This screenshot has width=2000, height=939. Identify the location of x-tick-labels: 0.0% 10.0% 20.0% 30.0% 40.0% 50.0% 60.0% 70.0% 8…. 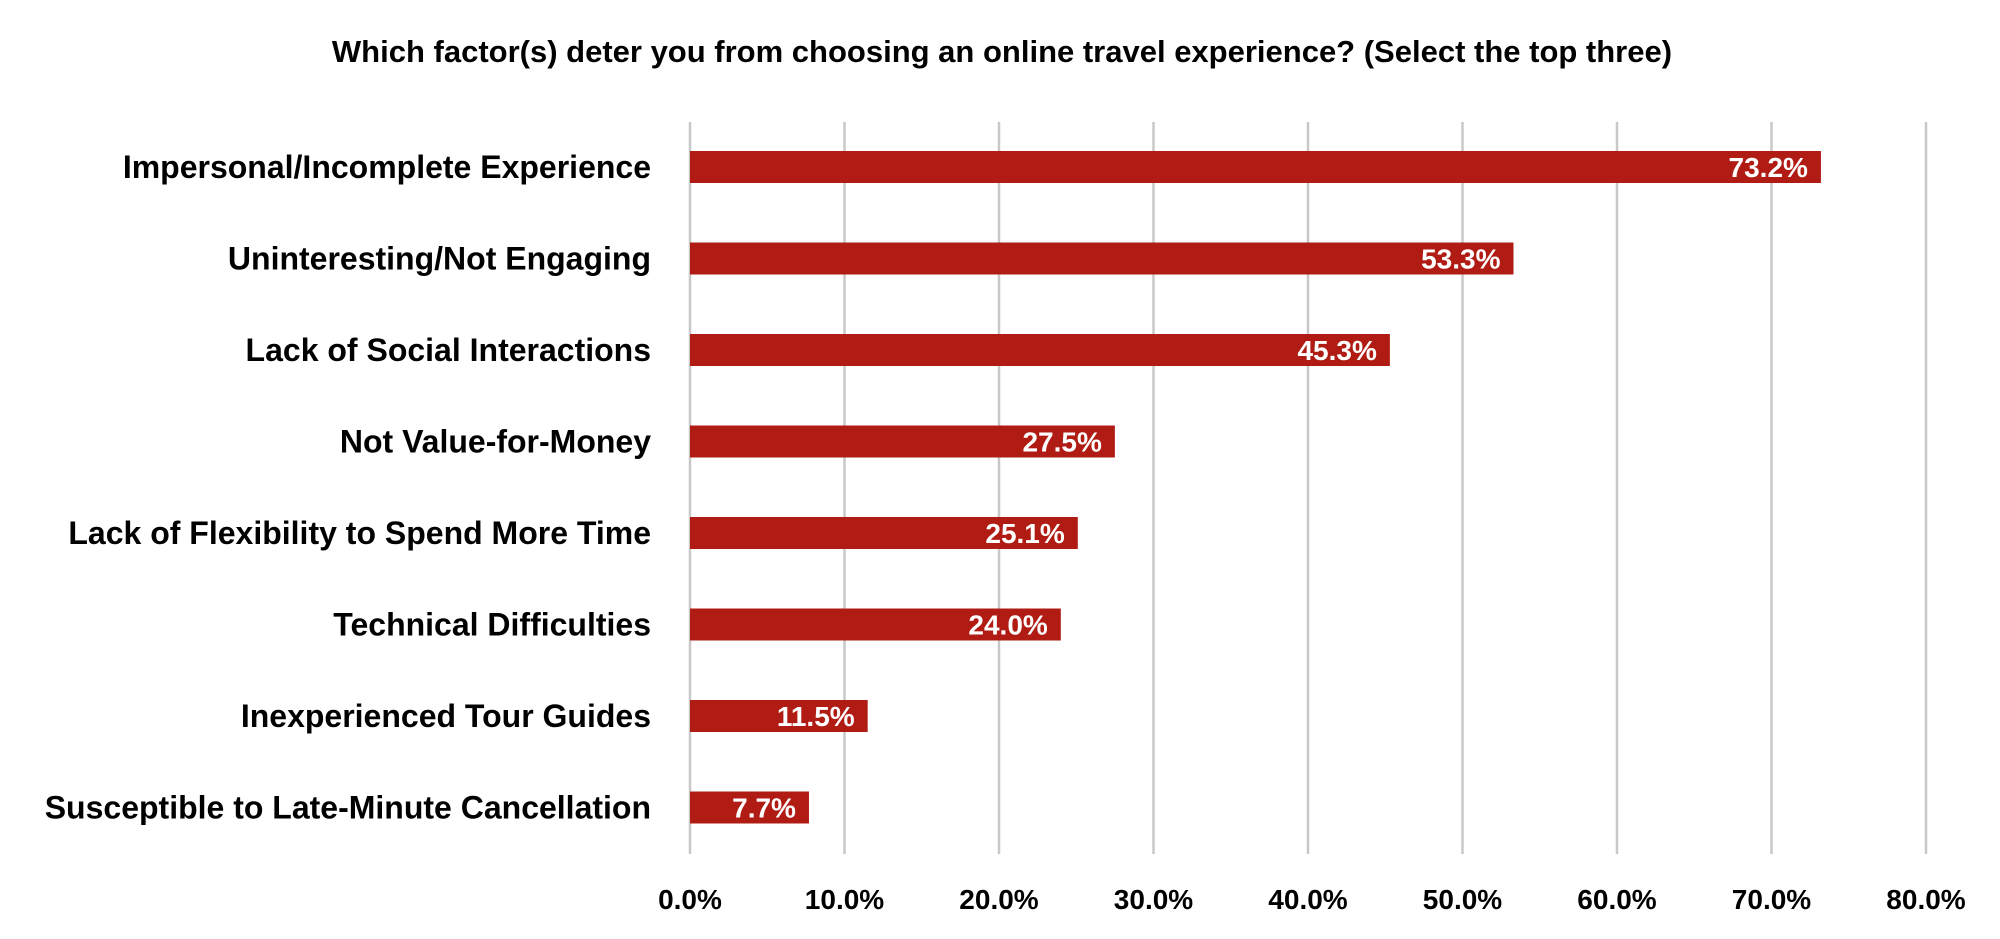
(1312, 899).